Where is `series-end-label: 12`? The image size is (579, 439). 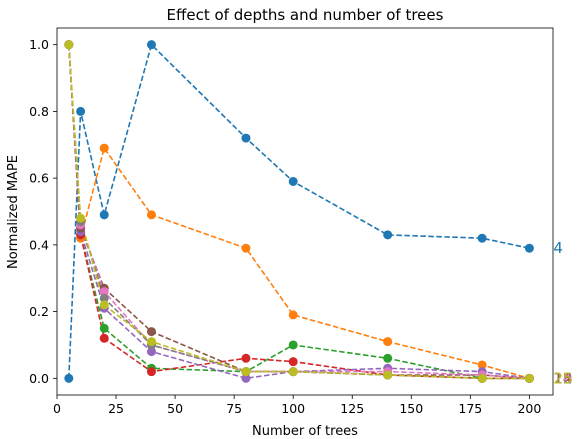
series-end-label: 12 is located at coordinates (562, 378).